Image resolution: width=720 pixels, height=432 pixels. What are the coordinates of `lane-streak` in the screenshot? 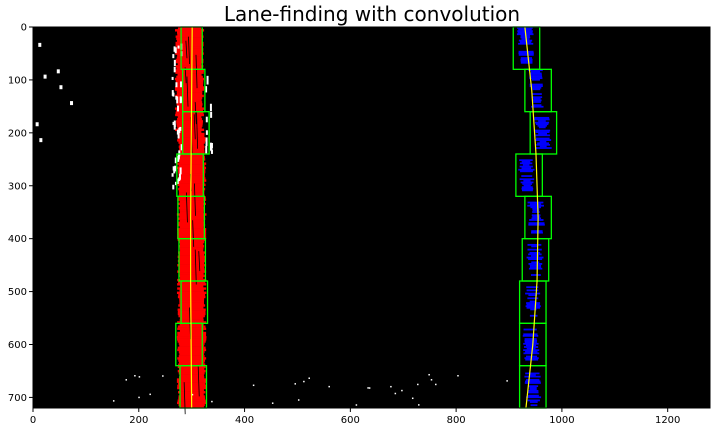 It's located at (189, 50).